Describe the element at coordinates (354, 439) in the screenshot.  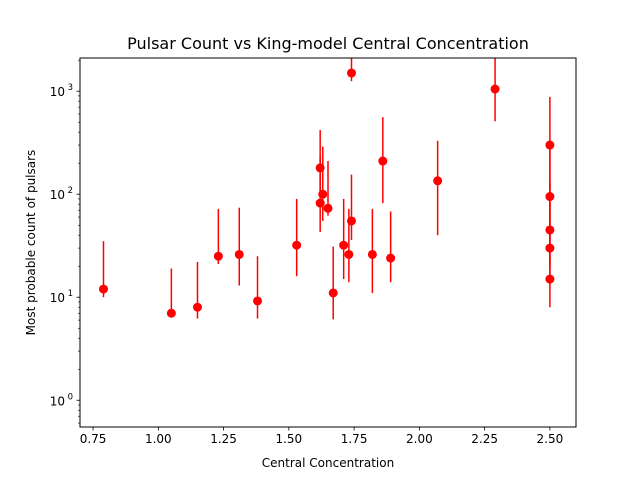
I see `x-tick-label: 1.75` at that location.